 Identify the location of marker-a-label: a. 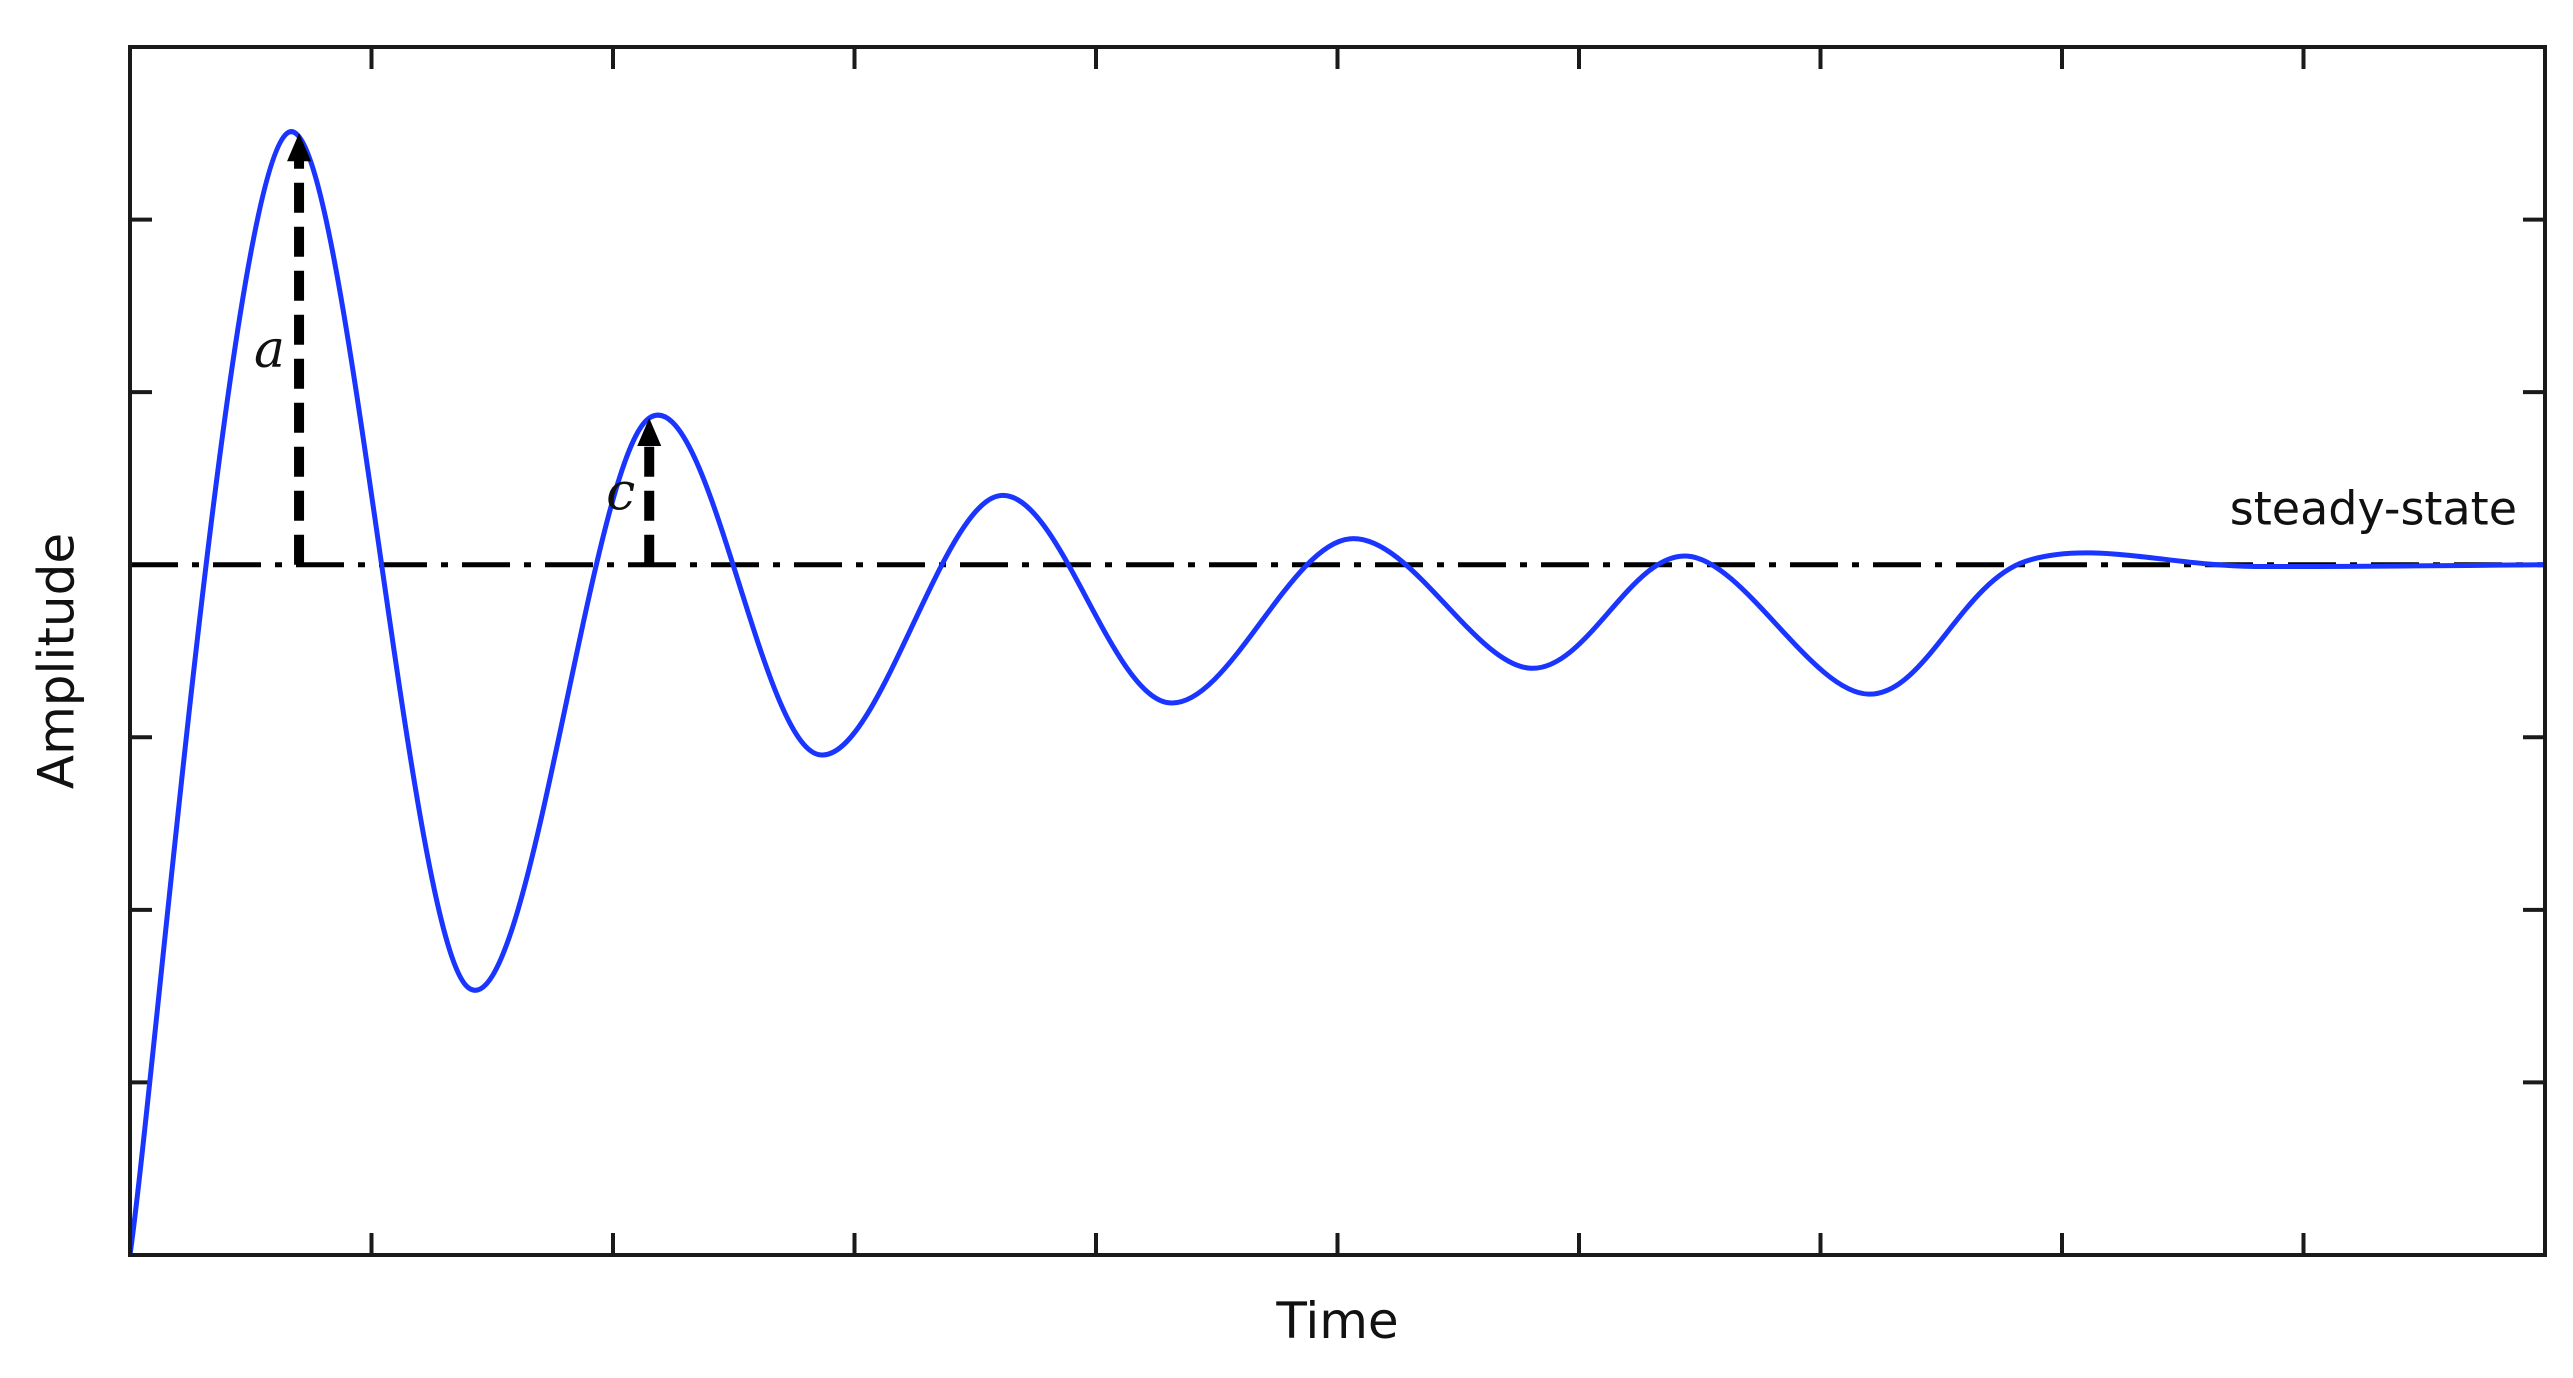
(269, 350).